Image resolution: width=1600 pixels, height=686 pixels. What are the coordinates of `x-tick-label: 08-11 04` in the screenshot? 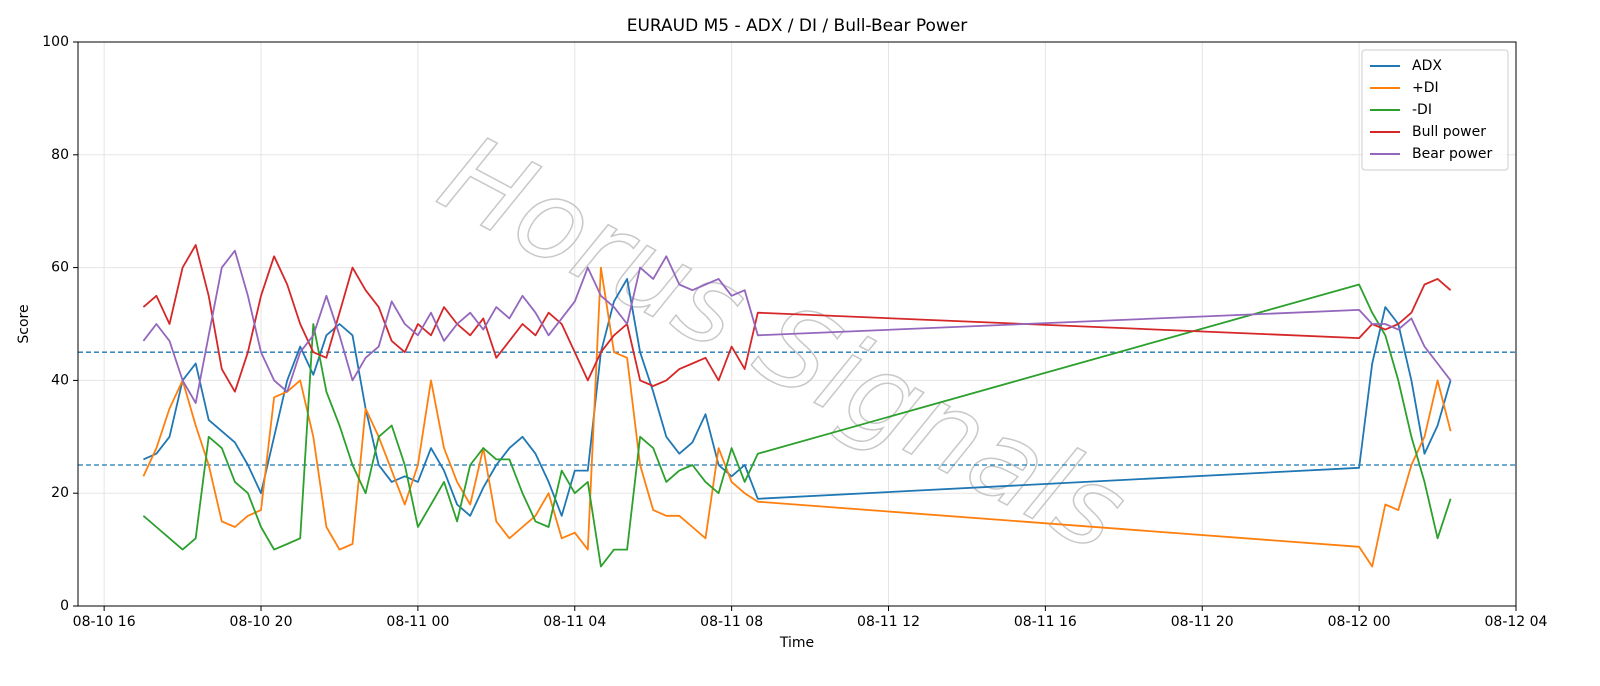 It's located at (574, 622).